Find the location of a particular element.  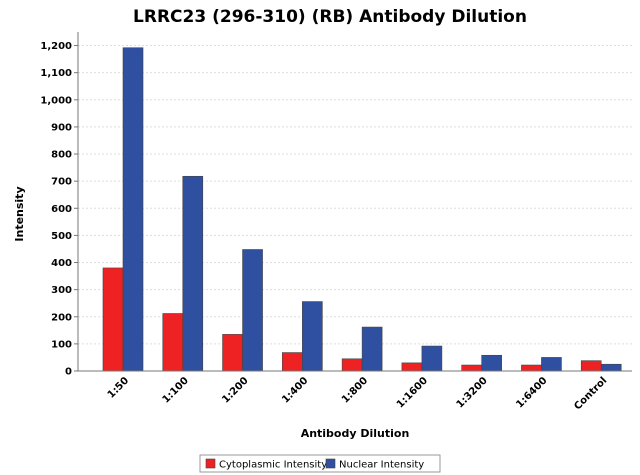

x-tick-label: 1:400 is located at coordinates (295, 390).